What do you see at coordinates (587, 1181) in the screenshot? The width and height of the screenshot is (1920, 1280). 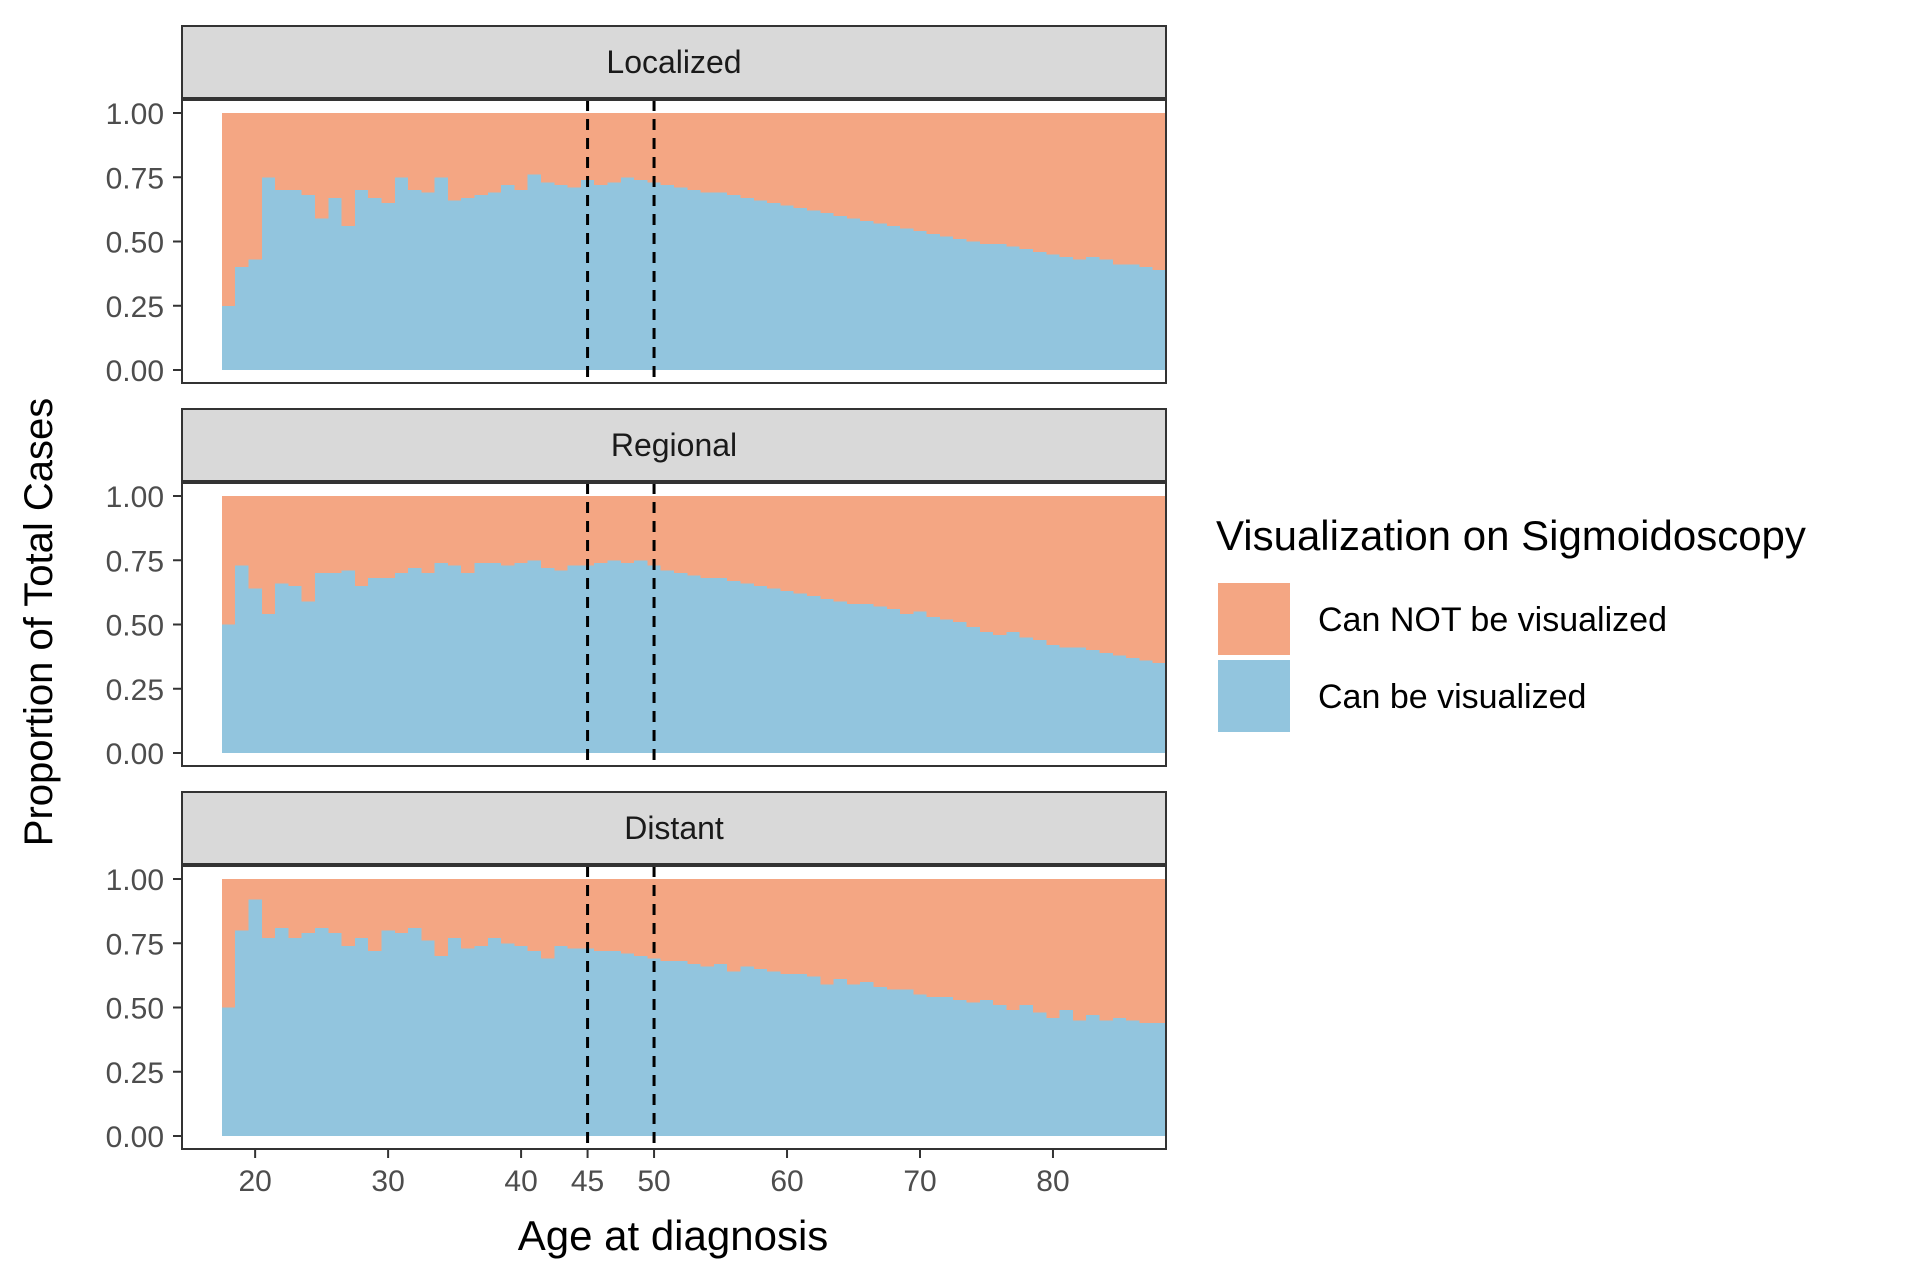 I see `x-tick-label: 45` at bounding box center [587, 1181].